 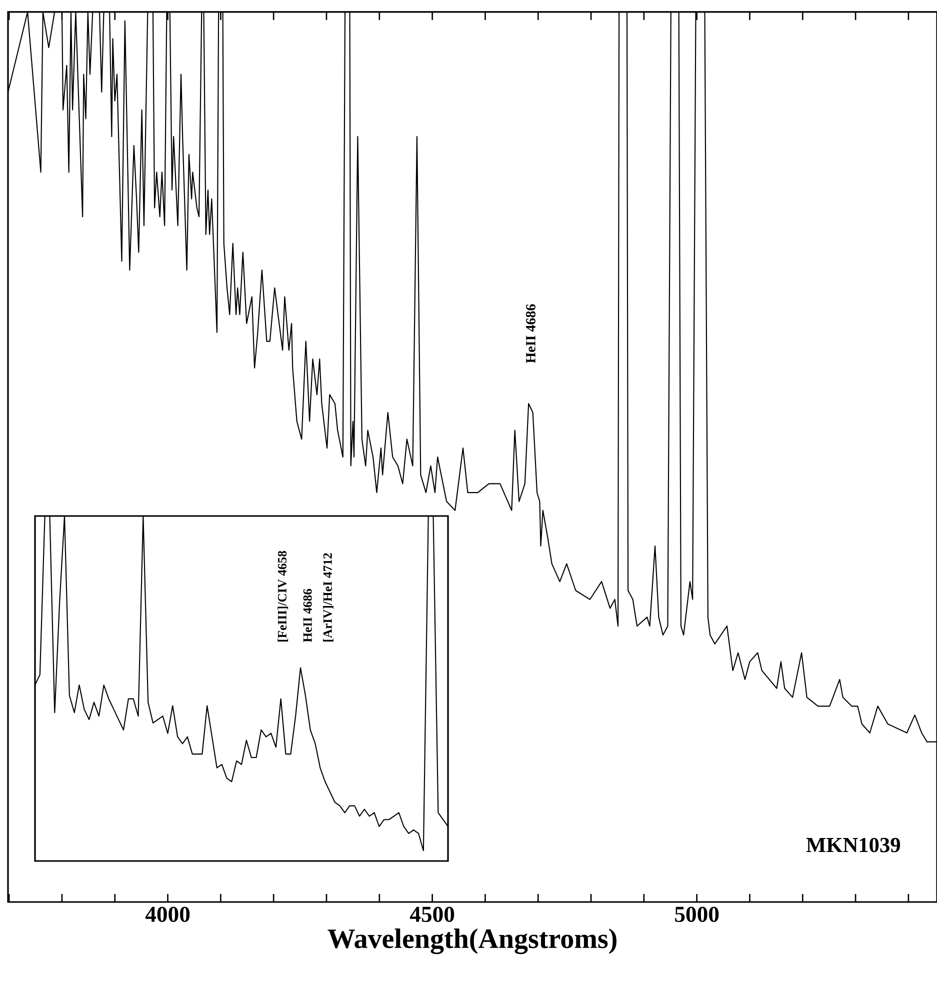 I want to click on annotation: [ArIV]/HeI 4712, so click(x=328, y=597).